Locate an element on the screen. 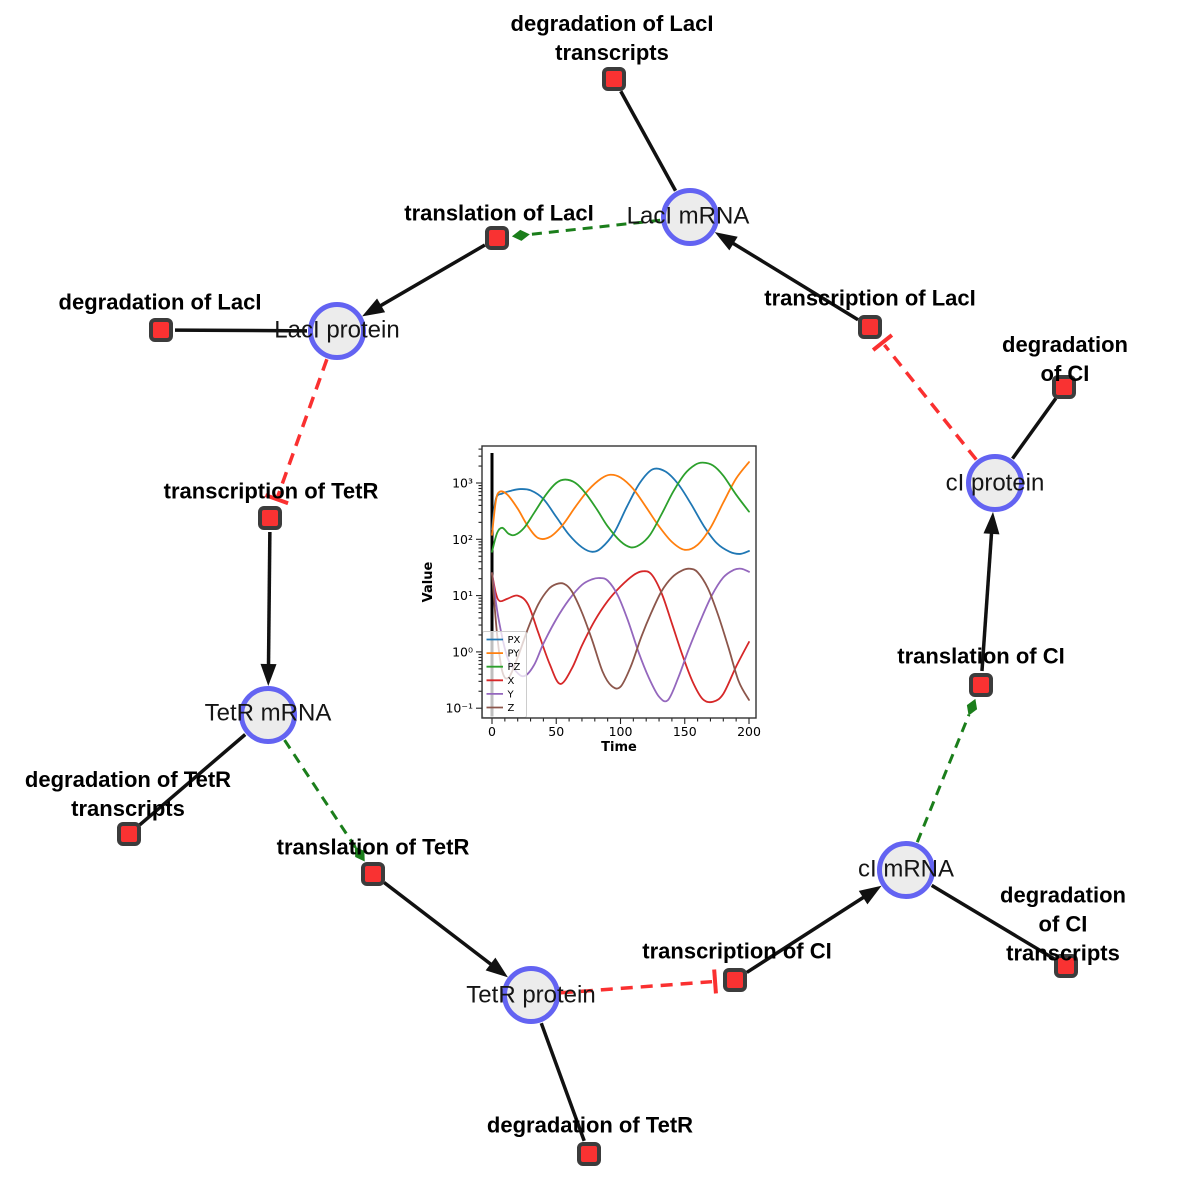 Image resolution: width=1189 pixels, height=1200 pixels. legend-label-Z: Z is located at coordinates (511, 708).